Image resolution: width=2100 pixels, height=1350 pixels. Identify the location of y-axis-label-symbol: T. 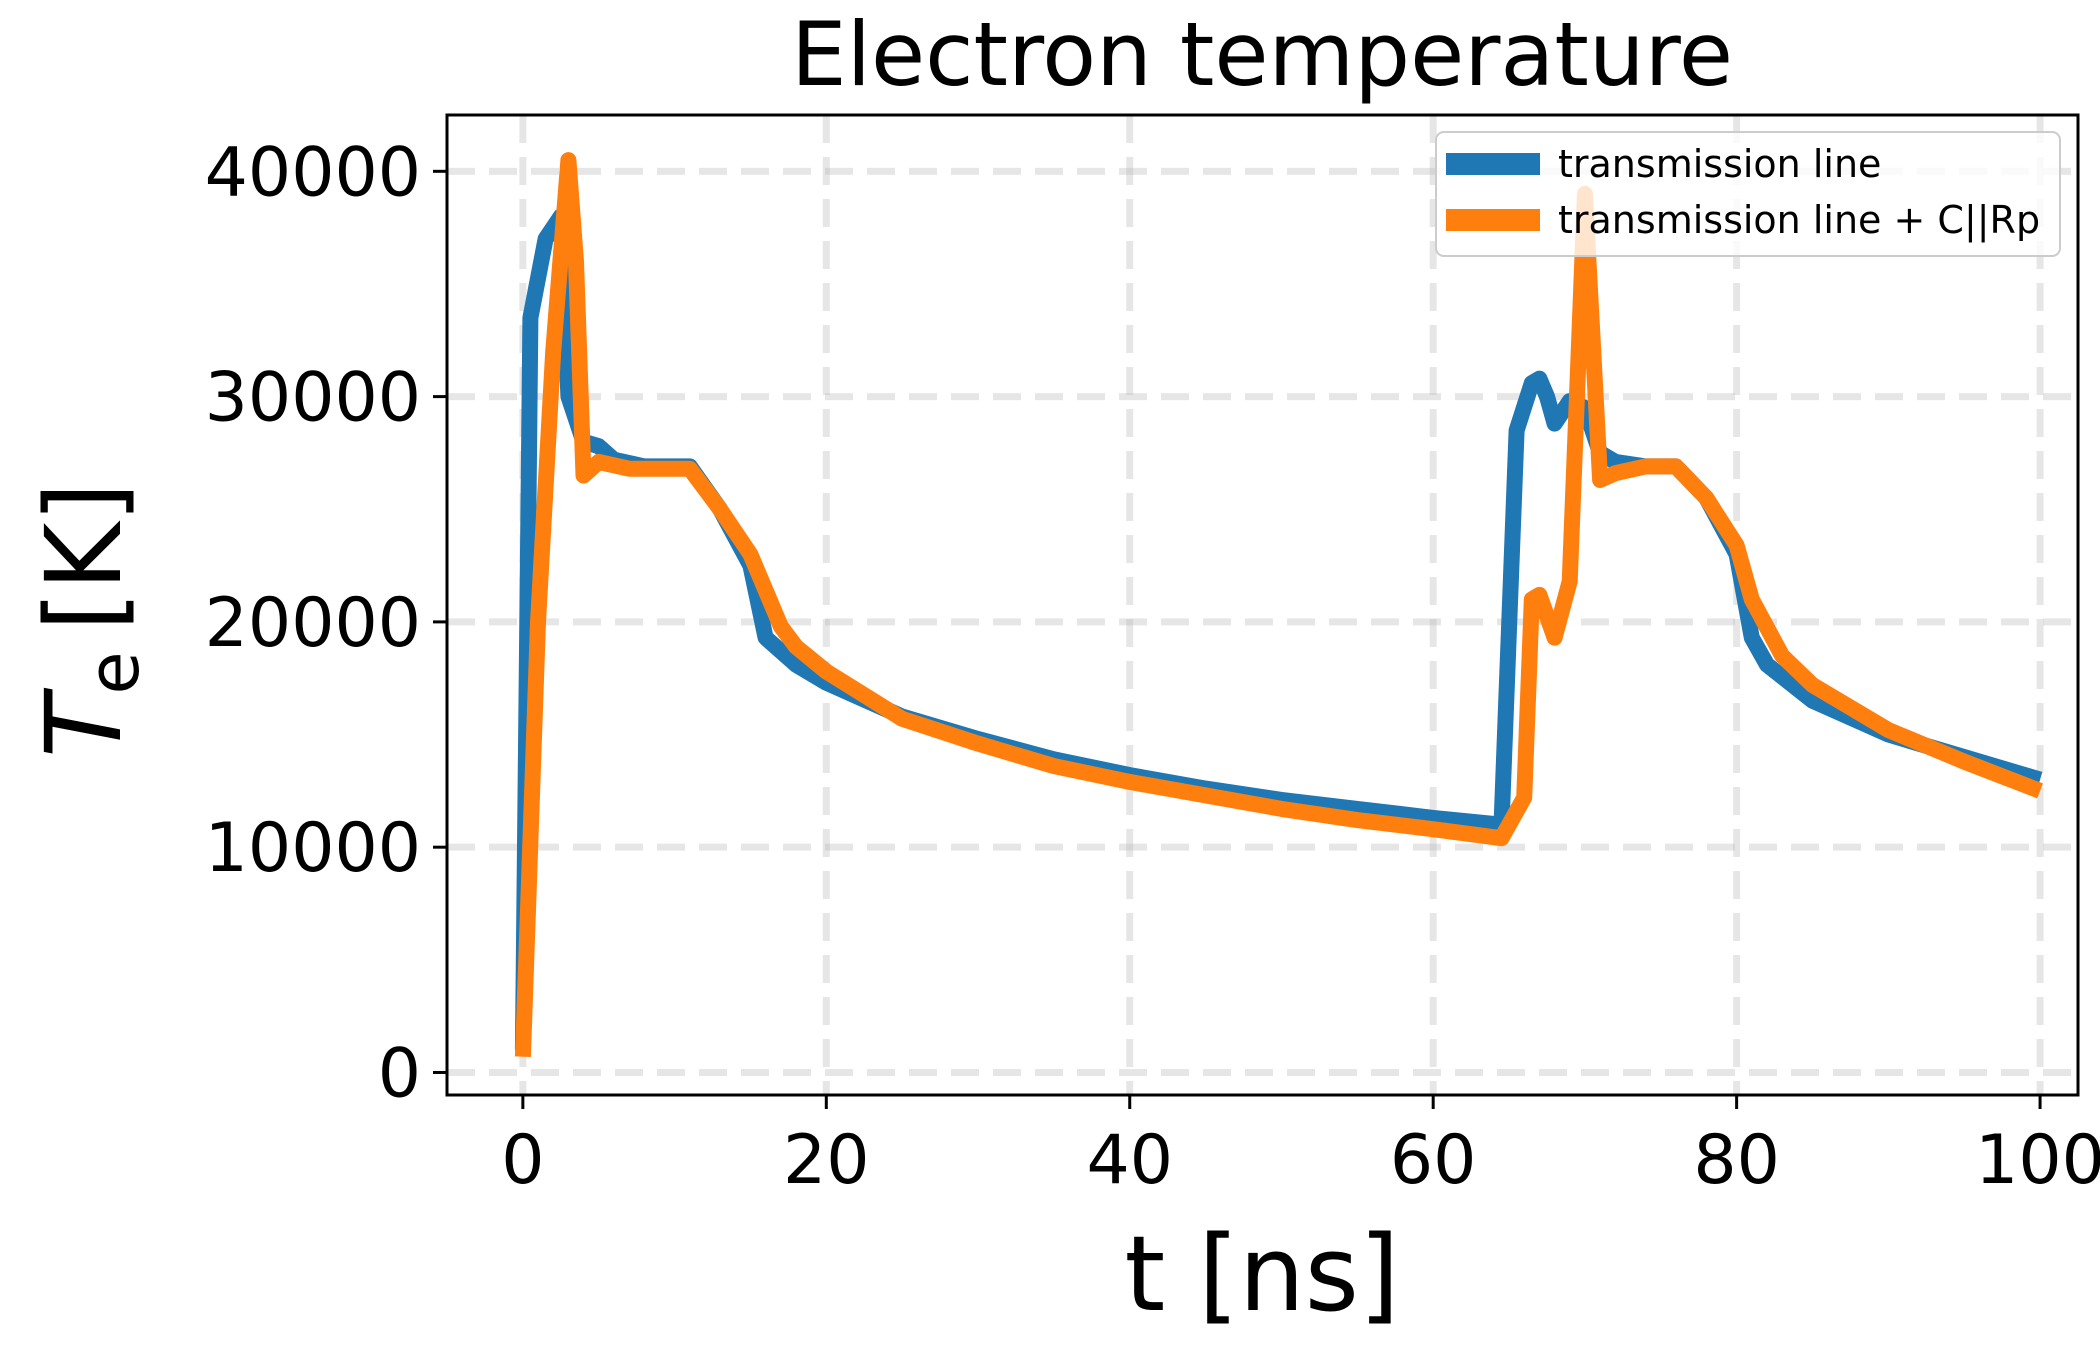
(84, 722).